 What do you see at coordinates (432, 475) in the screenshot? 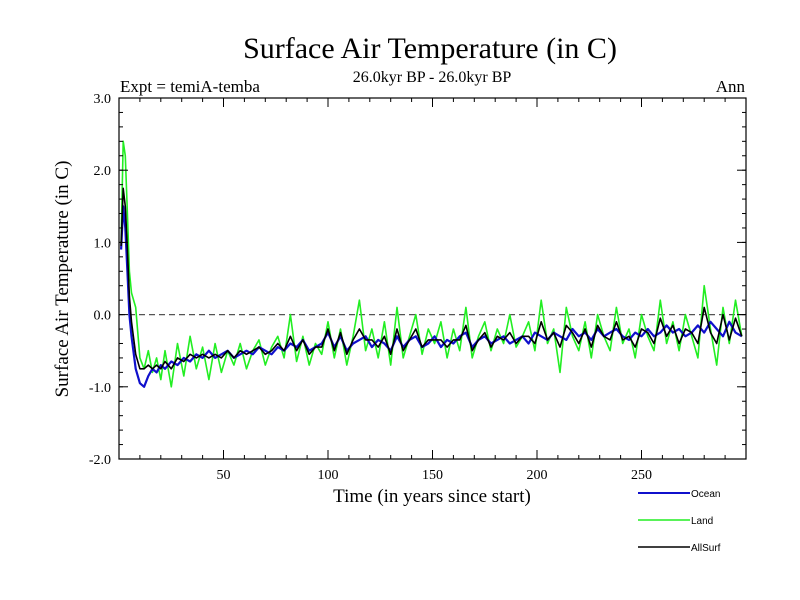
I see `x-tick-label: 150` at bounding box center [432, 475].